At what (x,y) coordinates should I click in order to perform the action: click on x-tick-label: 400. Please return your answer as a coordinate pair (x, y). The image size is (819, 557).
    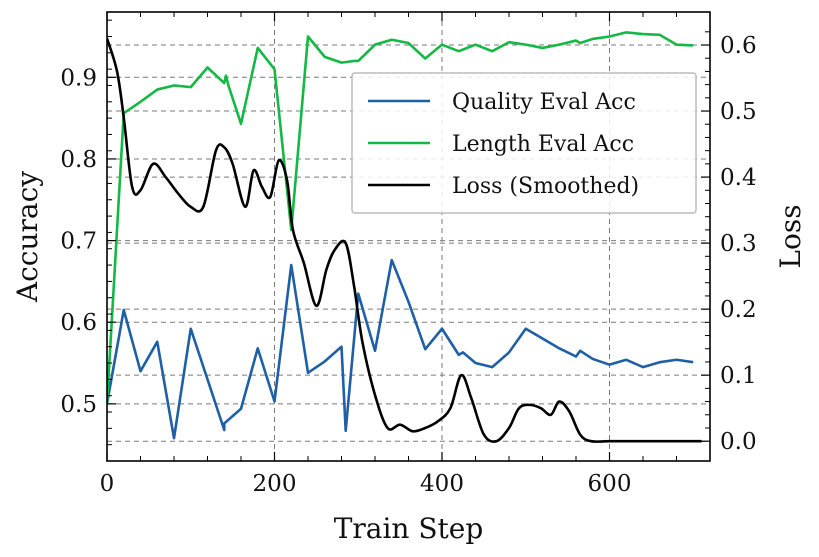
    Looking at the image, I should click on (442, 484).